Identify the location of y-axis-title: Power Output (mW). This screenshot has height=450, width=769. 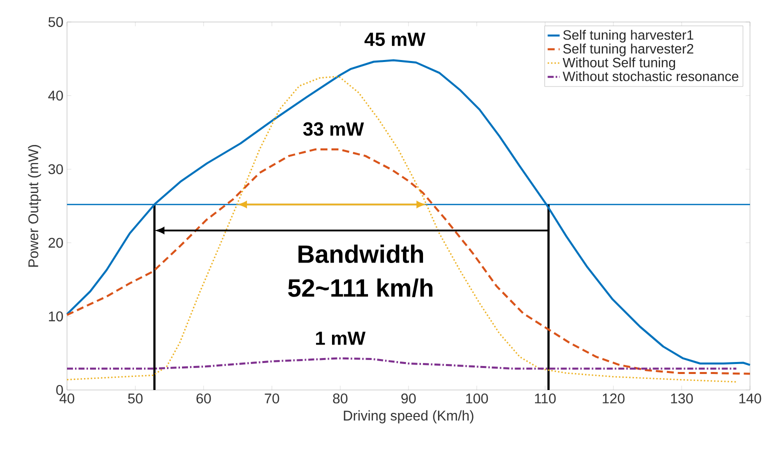
(35, 206).